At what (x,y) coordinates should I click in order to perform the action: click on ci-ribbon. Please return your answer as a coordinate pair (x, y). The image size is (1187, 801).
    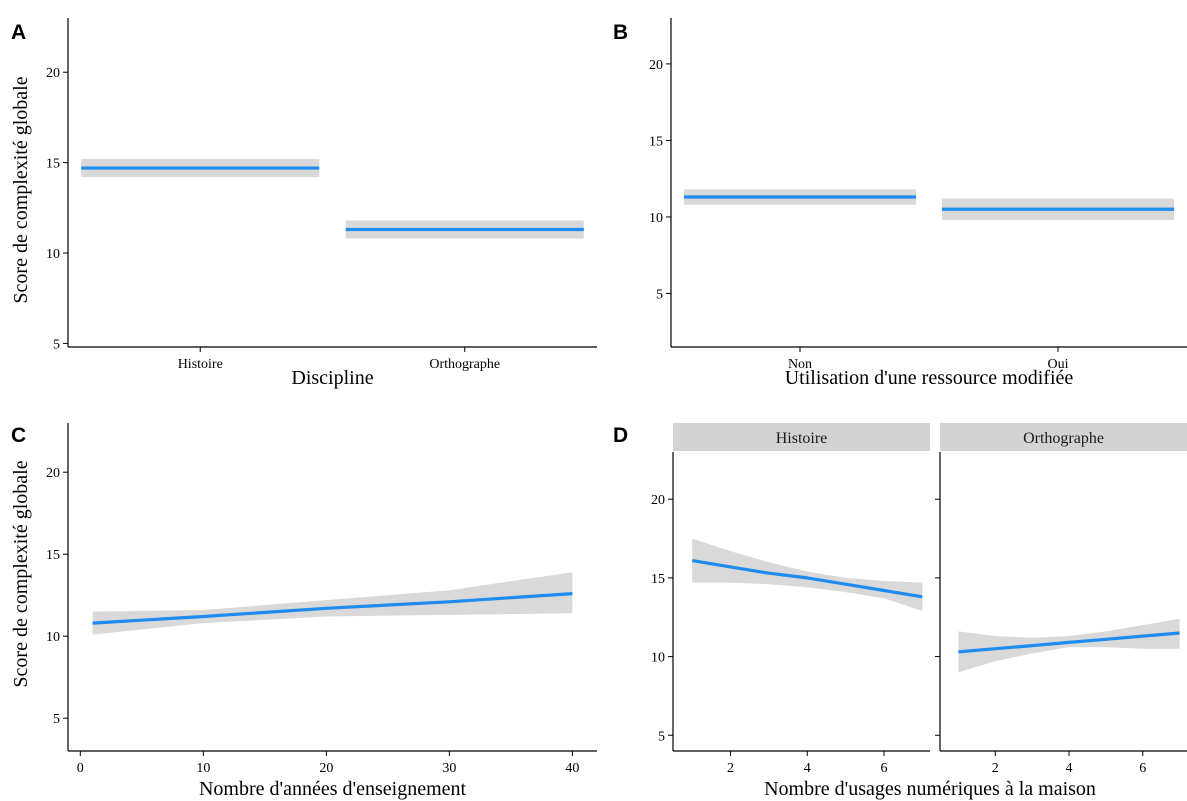
    Looking at the image, I should click on (332, 603).